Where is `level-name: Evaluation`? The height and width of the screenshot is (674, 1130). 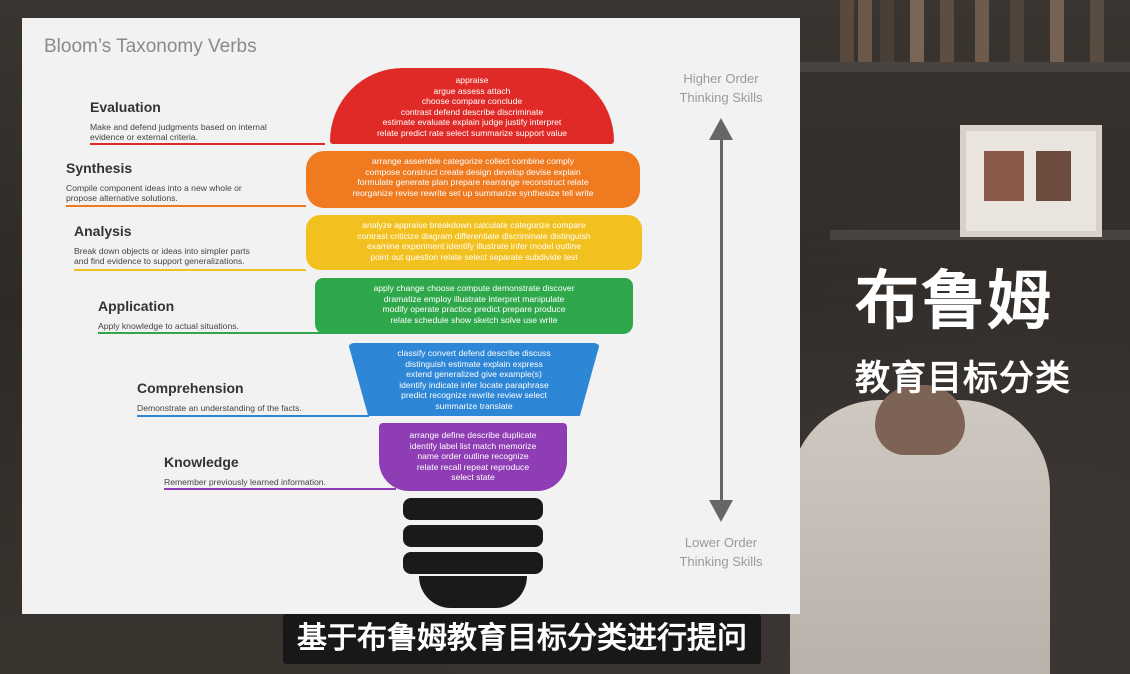 level-name: Evaluation is located at coordinates (125, 107).